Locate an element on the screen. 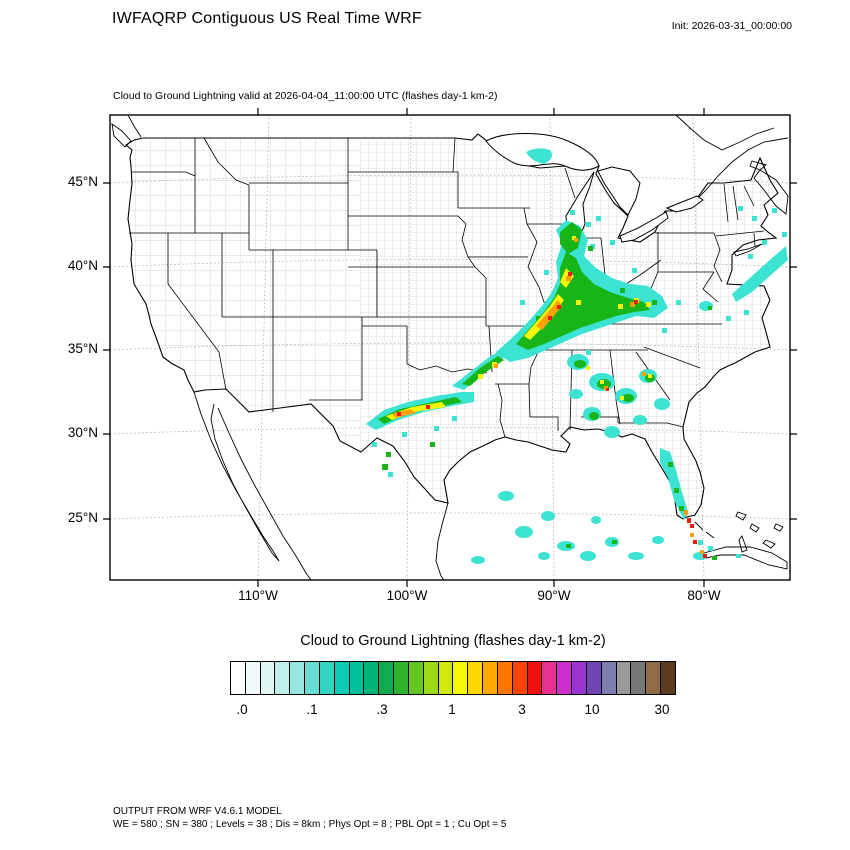  lon-label-110w: 110°W is located at coordinates (258, 595).